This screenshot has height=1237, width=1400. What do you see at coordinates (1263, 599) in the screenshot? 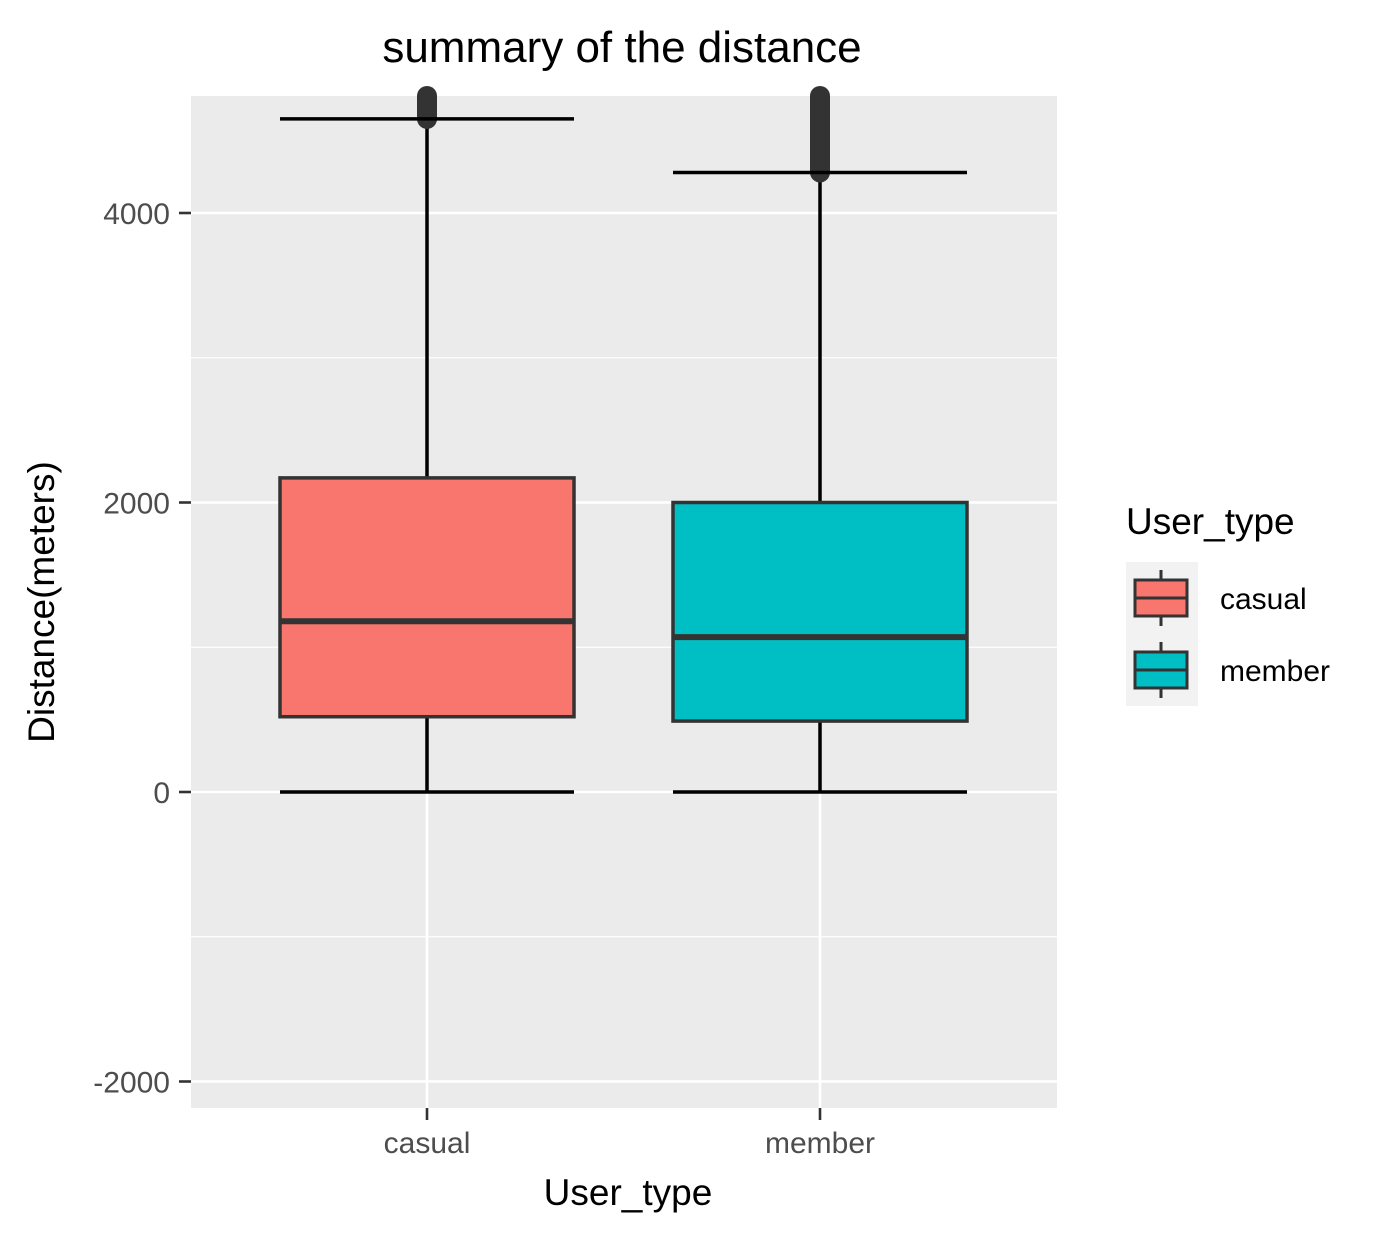
I see `legend-label-casual: casual` at bounding box center [1263, 599].